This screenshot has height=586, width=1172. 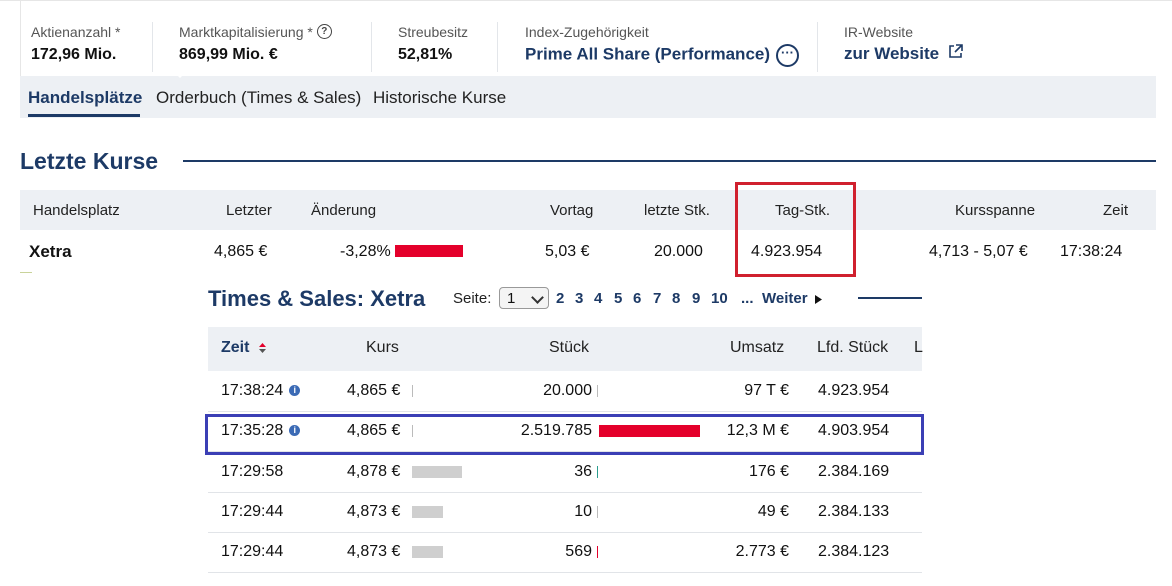 I want to click on row-cum-qty: 4.923.954, so click(x=854, y=390).